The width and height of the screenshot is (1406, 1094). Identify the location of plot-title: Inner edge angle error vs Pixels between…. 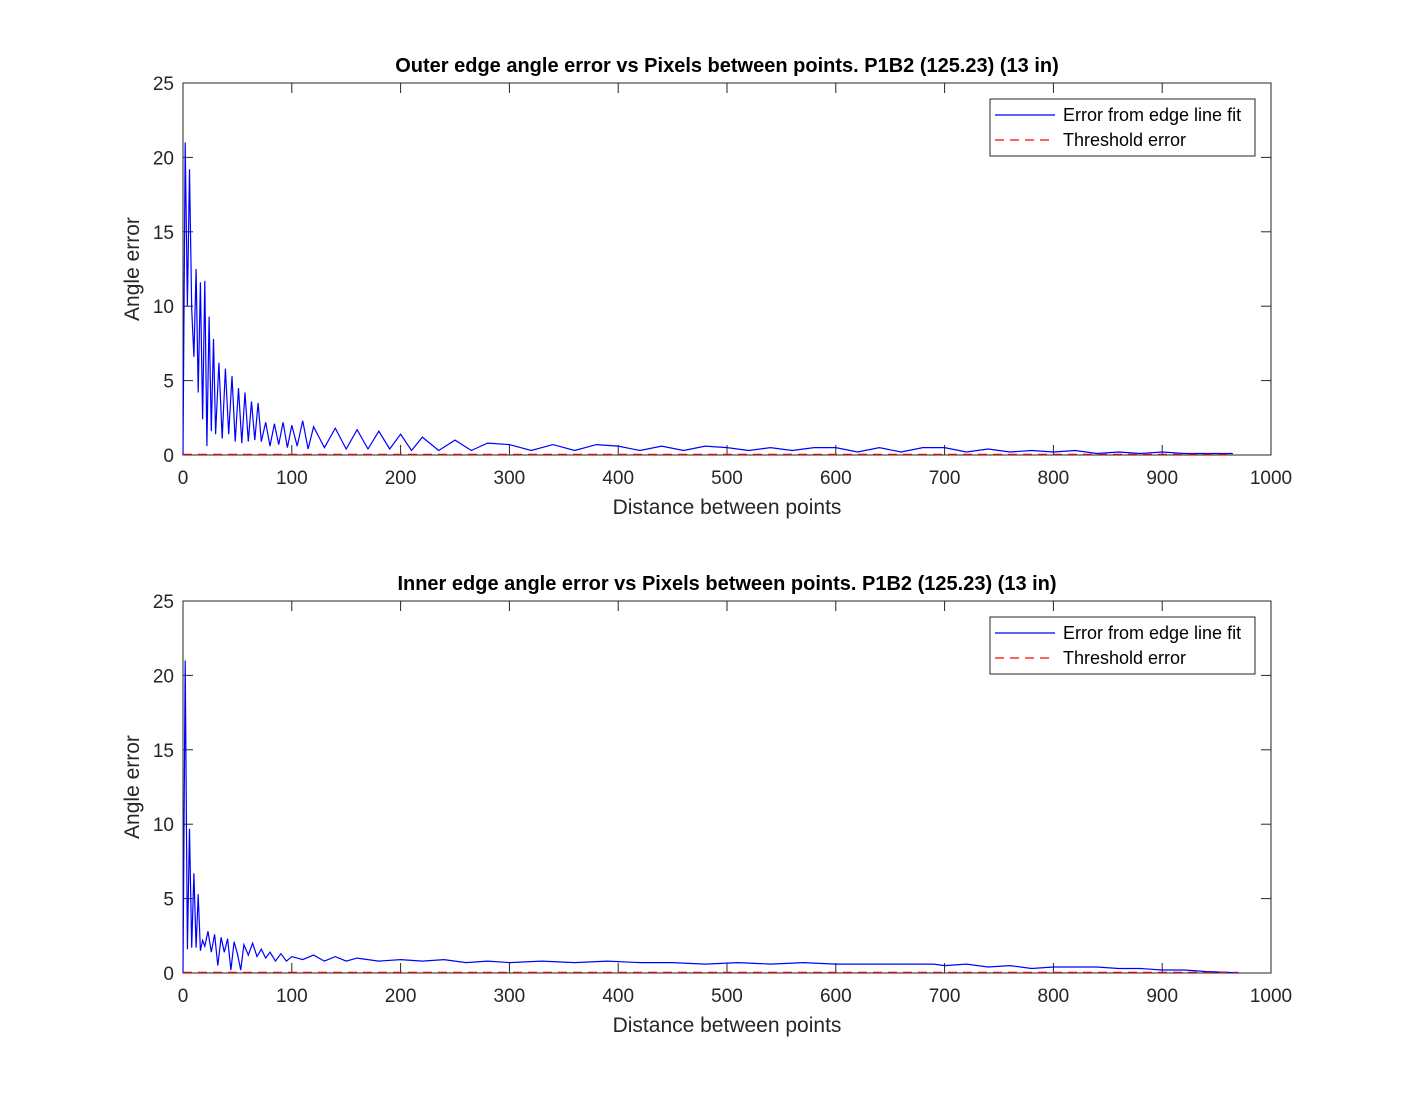
(726, 584).